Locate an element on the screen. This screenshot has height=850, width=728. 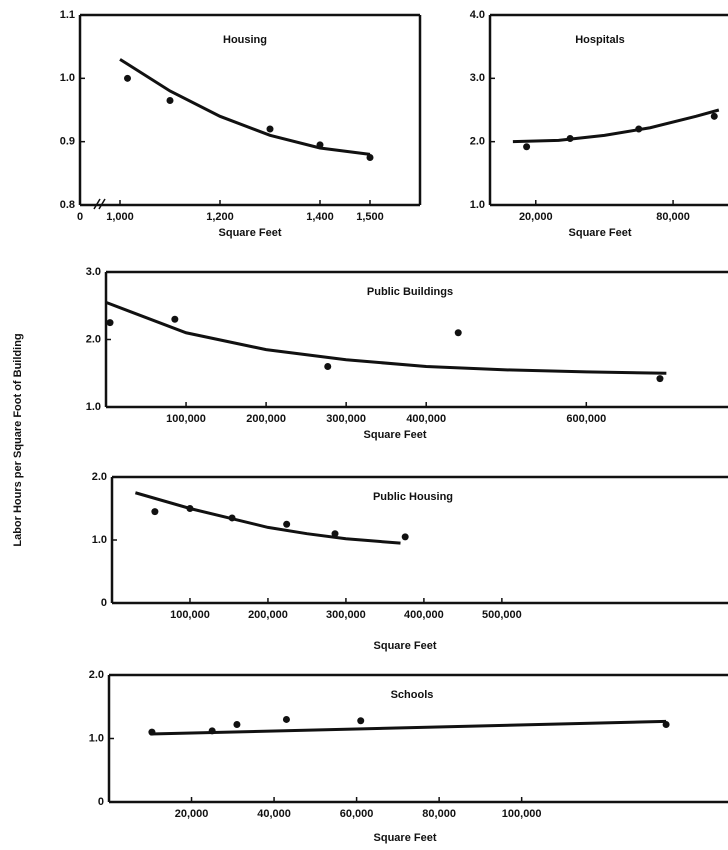
x-tick-label: 600,000 is located at coordinates (586, 419).